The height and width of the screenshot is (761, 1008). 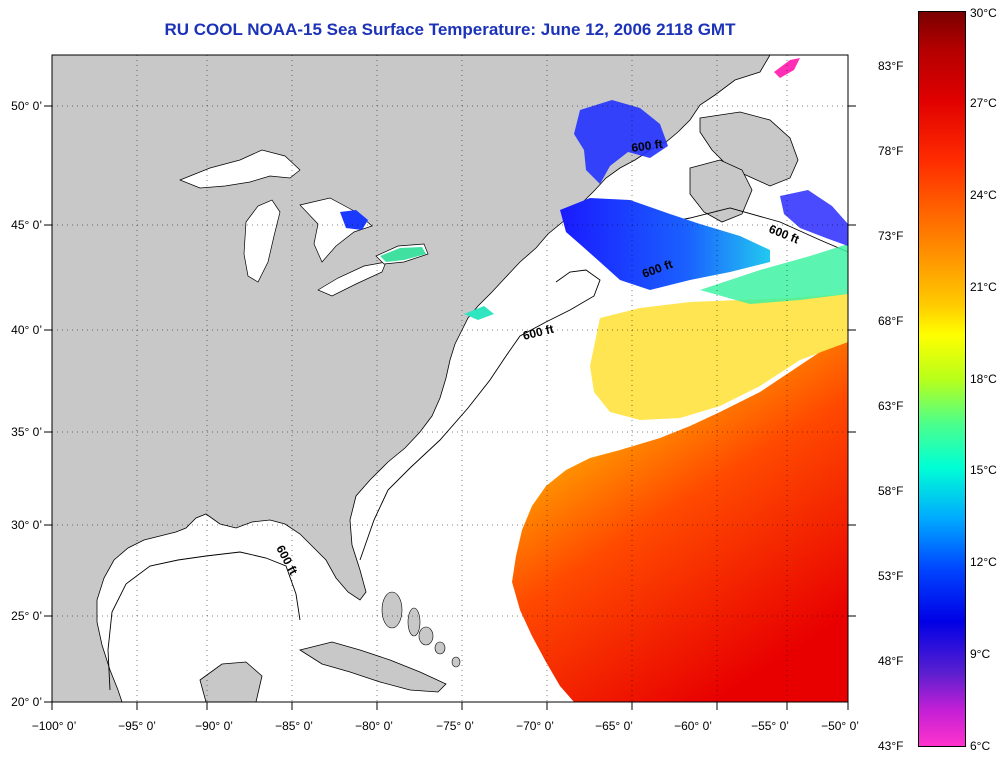 I want to click on x-tick-label: −75° 0’, so click(x=455, y=726).